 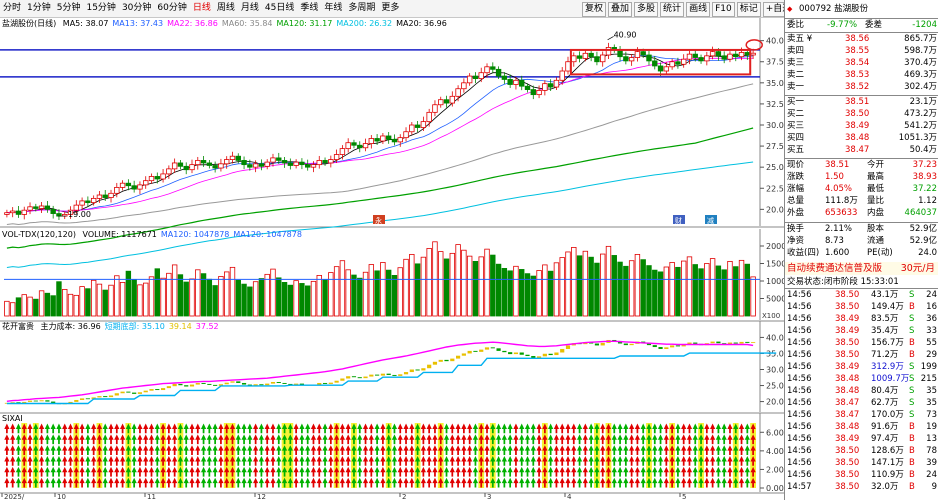 What do you see at coordinates (201, 8) in the screenshot?
I see `tab-6: 日线` at bounding box center [201, 8].